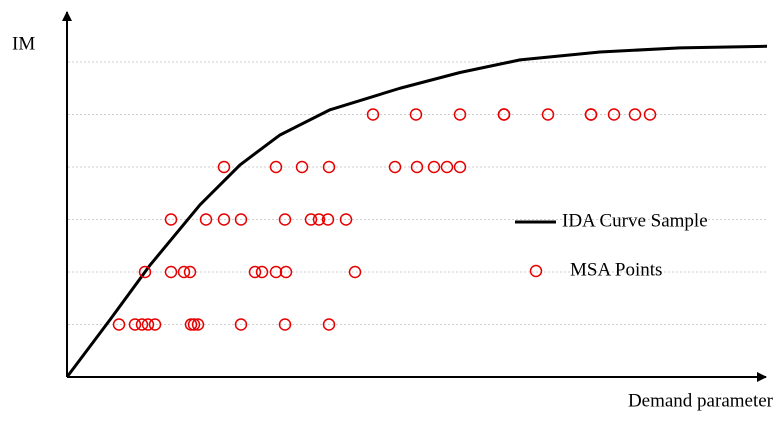 The image size is (776, 421). I want to click on x-axis-label: Demand parameter, so click(701, 400).